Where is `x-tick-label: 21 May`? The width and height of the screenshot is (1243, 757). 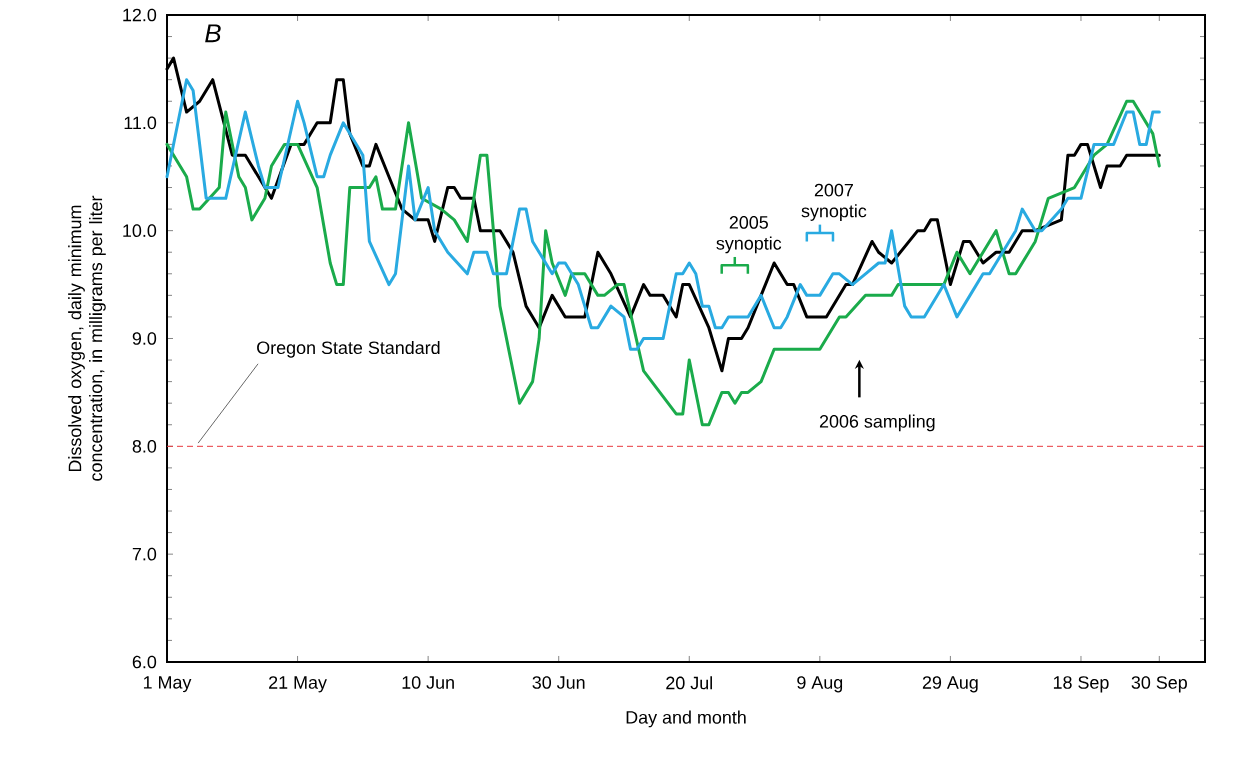
x-tick-label: 21 May is located at coordinates (298, 684).